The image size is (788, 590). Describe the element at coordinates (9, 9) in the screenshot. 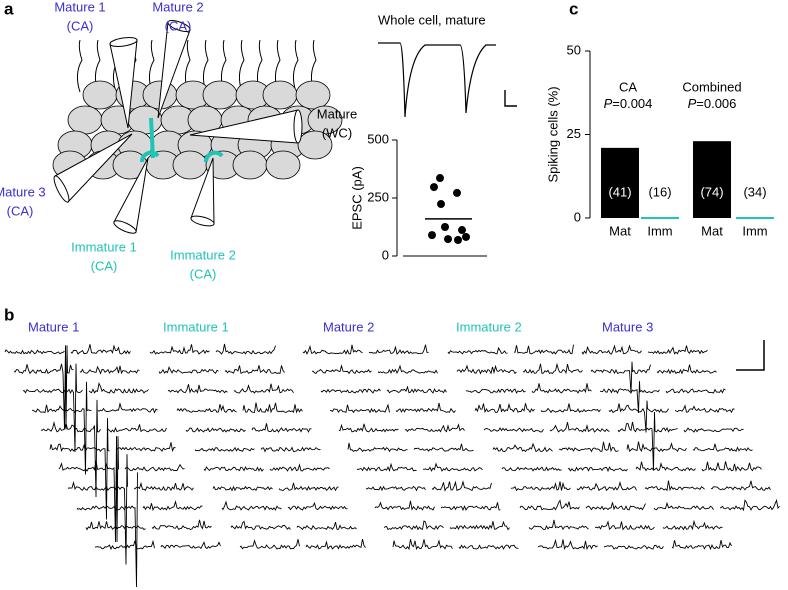

I see `panel-label: a` at that location.